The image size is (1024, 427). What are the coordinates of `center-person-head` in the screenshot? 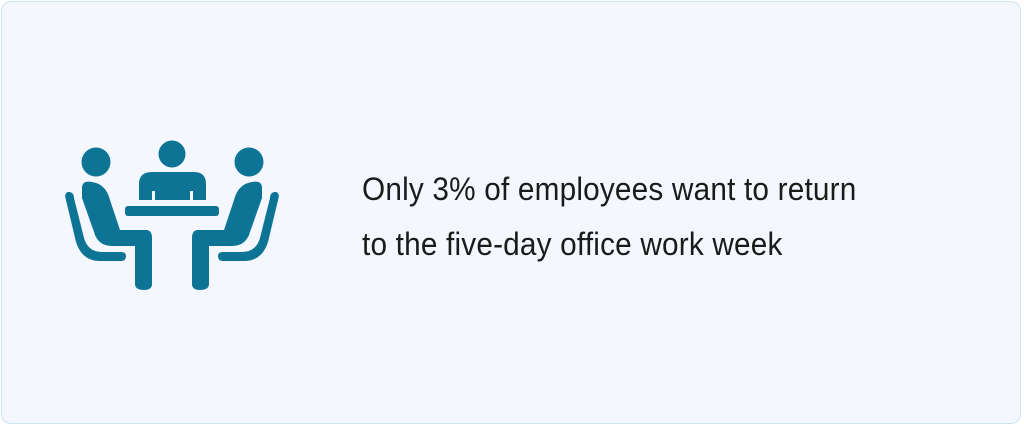 It's located at (172, 154).